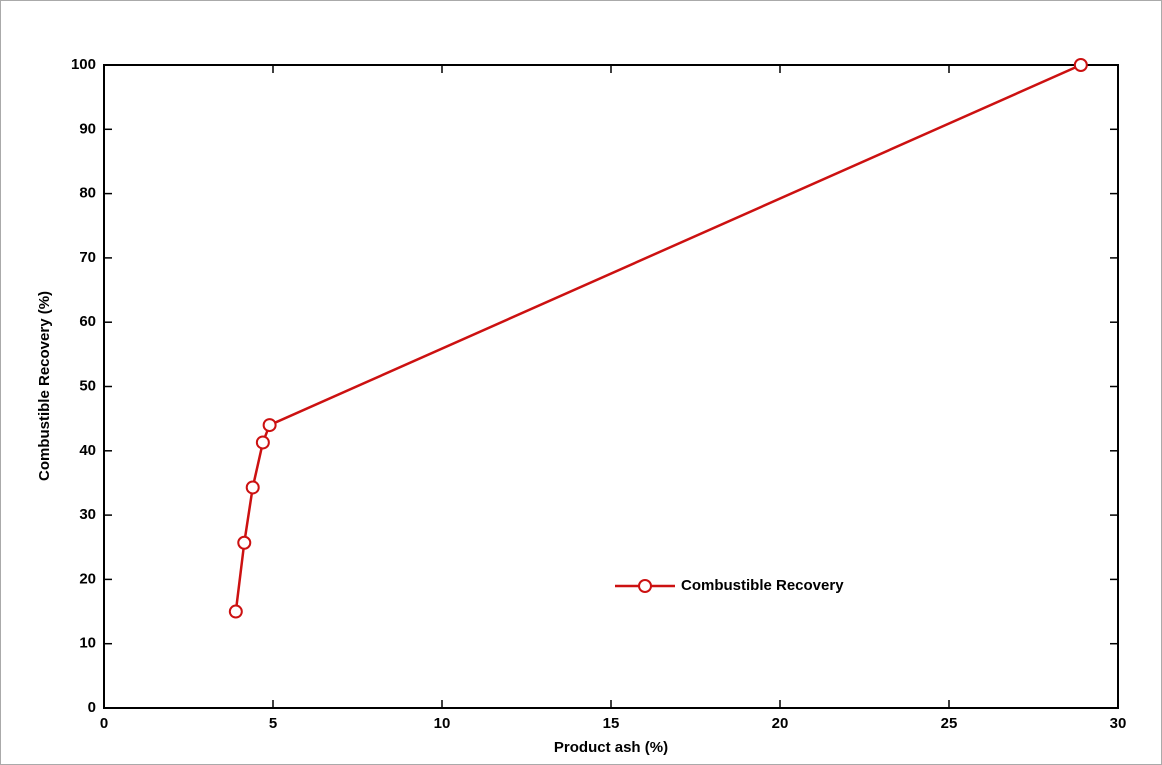 The height and width of the screenshot is (765, 1162). Describe the element at coordinates (273, 723) in the screenshot. I see `x-tick-label: 5` at that location.